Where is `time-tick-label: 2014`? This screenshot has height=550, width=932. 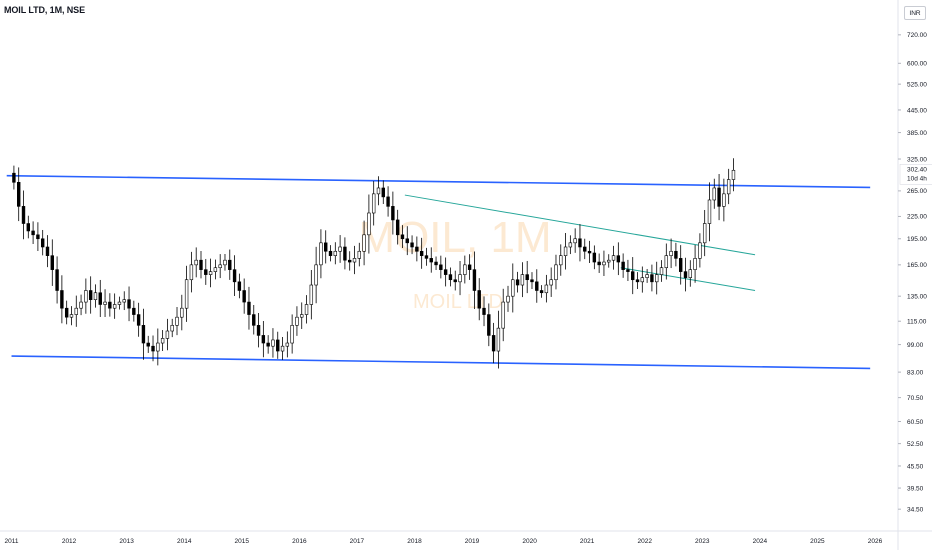 time-tick-label: 2014 is located at coordinates (184, 541).